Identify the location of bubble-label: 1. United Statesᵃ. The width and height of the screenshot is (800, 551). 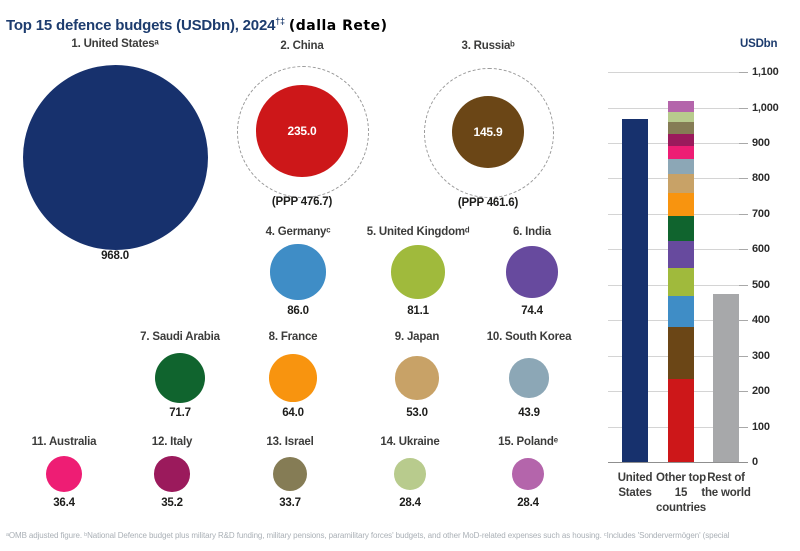
(115, 44).